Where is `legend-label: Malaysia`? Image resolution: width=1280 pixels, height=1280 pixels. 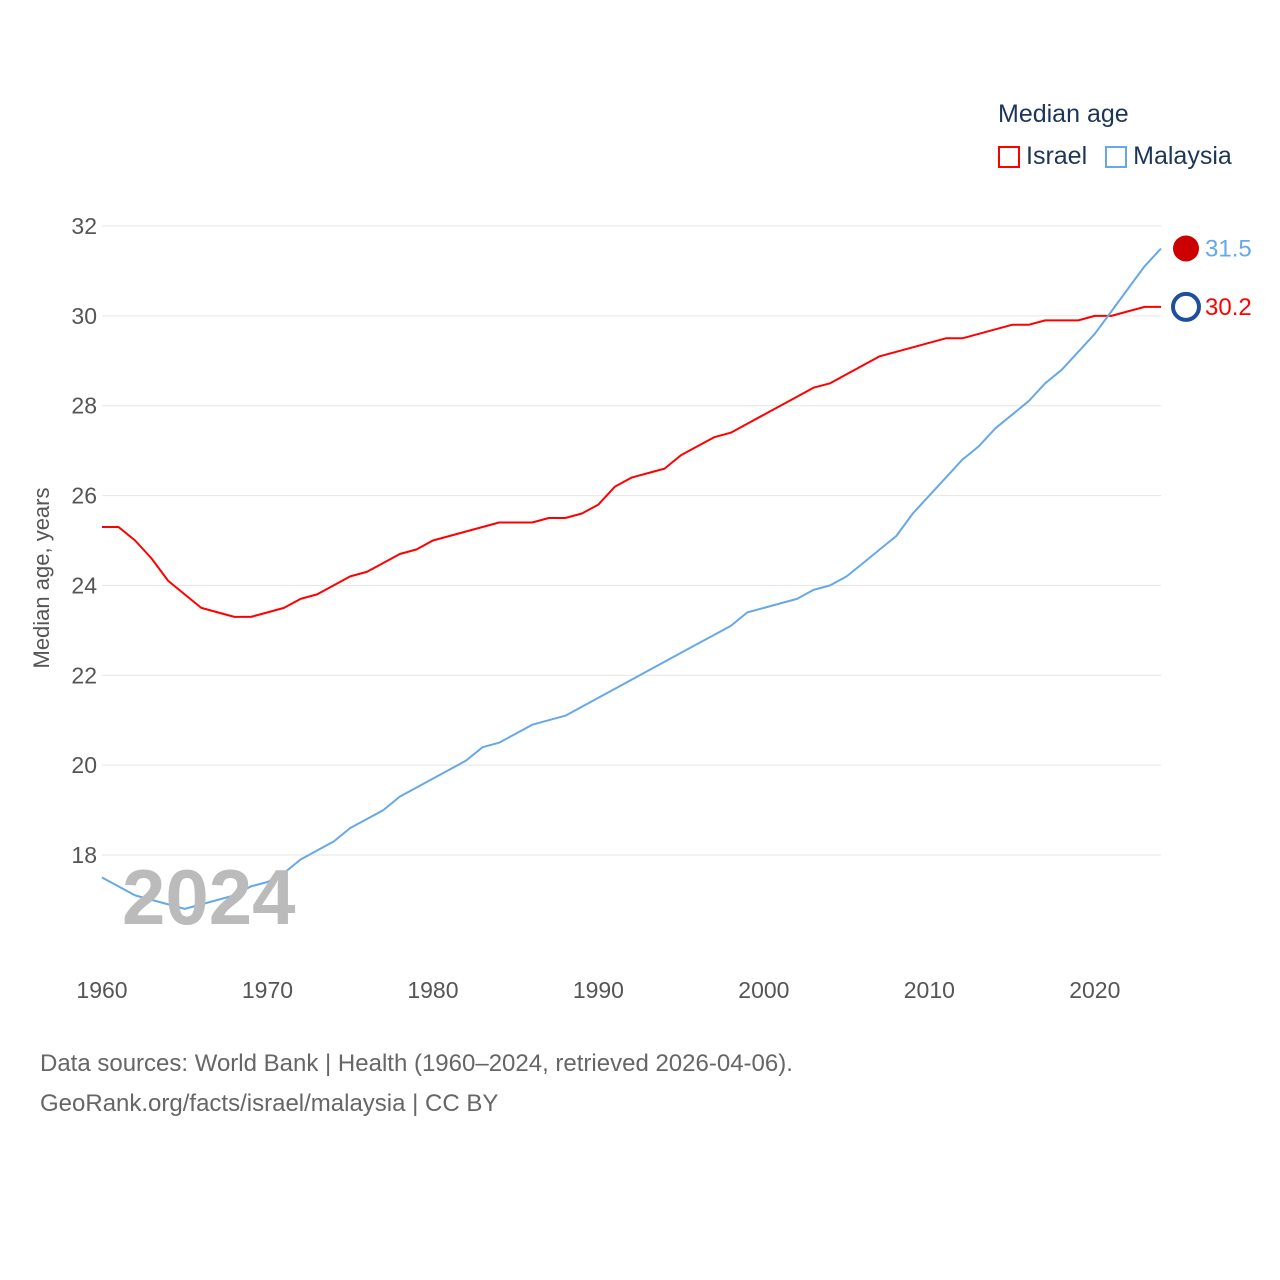
legend-label: Malaysia is located at coordinates (1182, 156).